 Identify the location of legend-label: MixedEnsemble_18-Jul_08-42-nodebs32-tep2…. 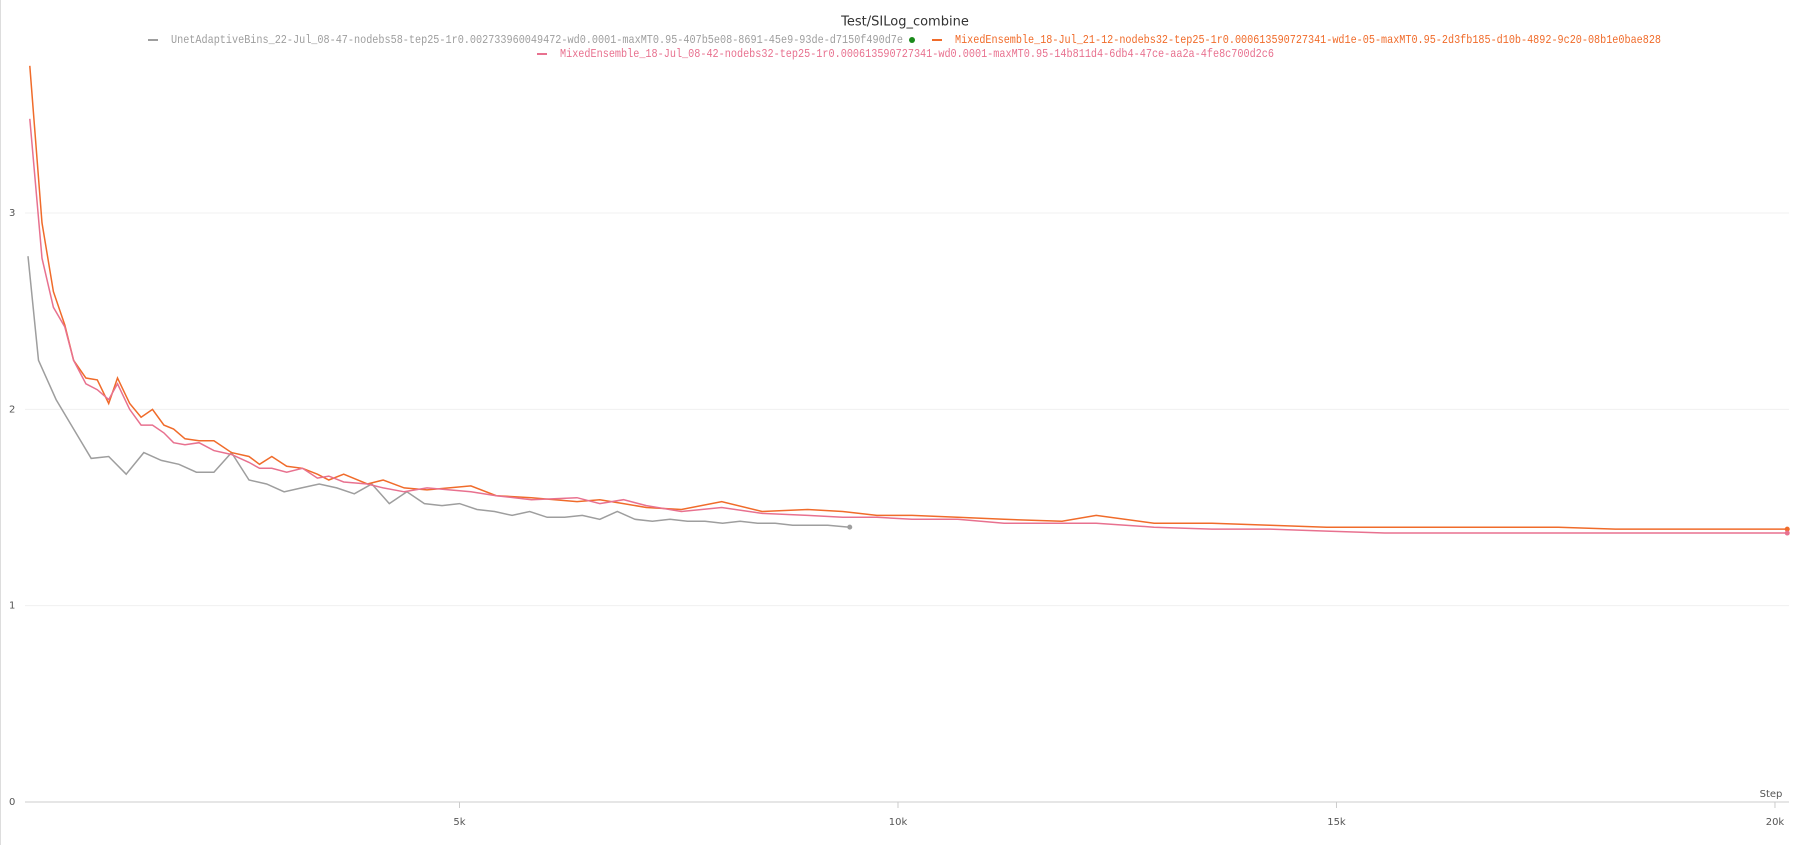
(917, 54).